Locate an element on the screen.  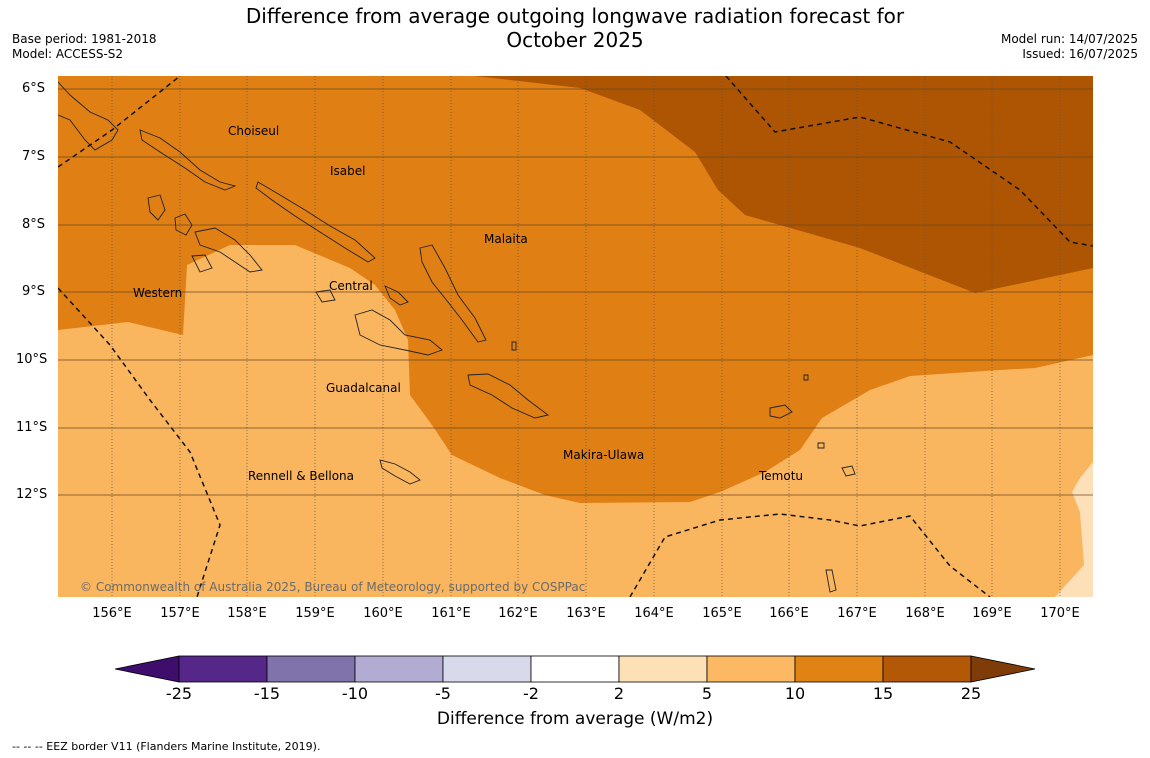
lon-label: 170°E is located at coordinates (1060, 613).